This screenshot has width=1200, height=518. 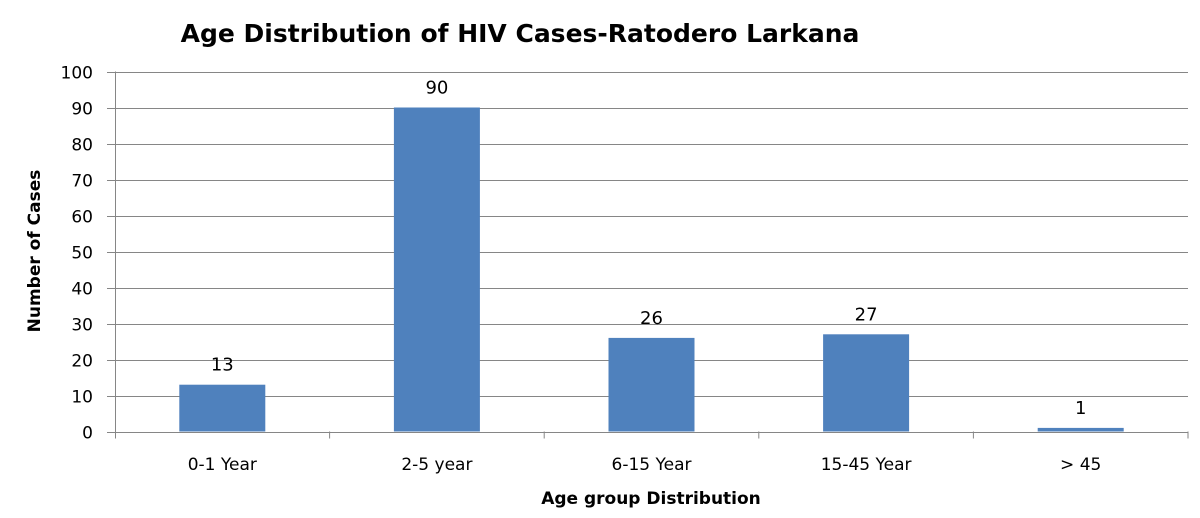 What do you see at coordinates (436, 88) in the screenshot?
I see `data-label: 90` at bounding box center [436, 88].